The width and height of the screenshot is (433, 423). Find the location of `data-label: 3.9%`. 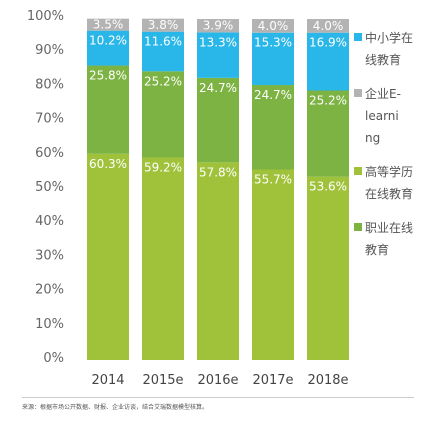

data-label: 3.9% is located at coordinates (218, 26).